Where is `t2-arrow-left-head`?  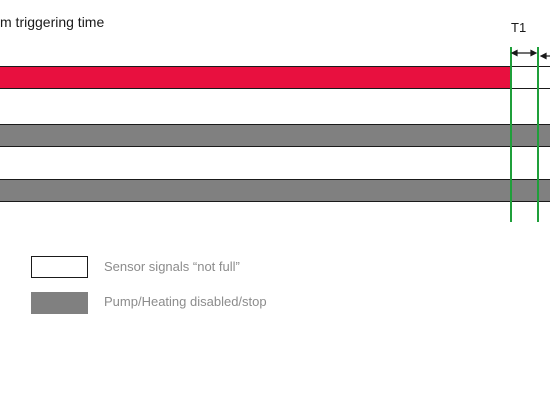 t2-arrow-left-head is located at coordinates (543, 56).